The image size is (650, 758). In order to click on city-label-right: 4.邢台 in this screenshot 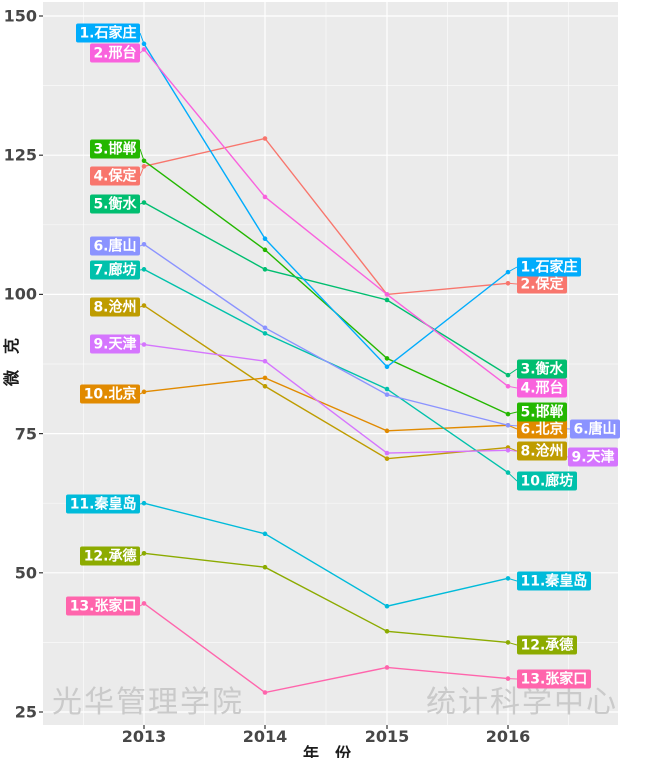, I will do `click(542, 388)`.